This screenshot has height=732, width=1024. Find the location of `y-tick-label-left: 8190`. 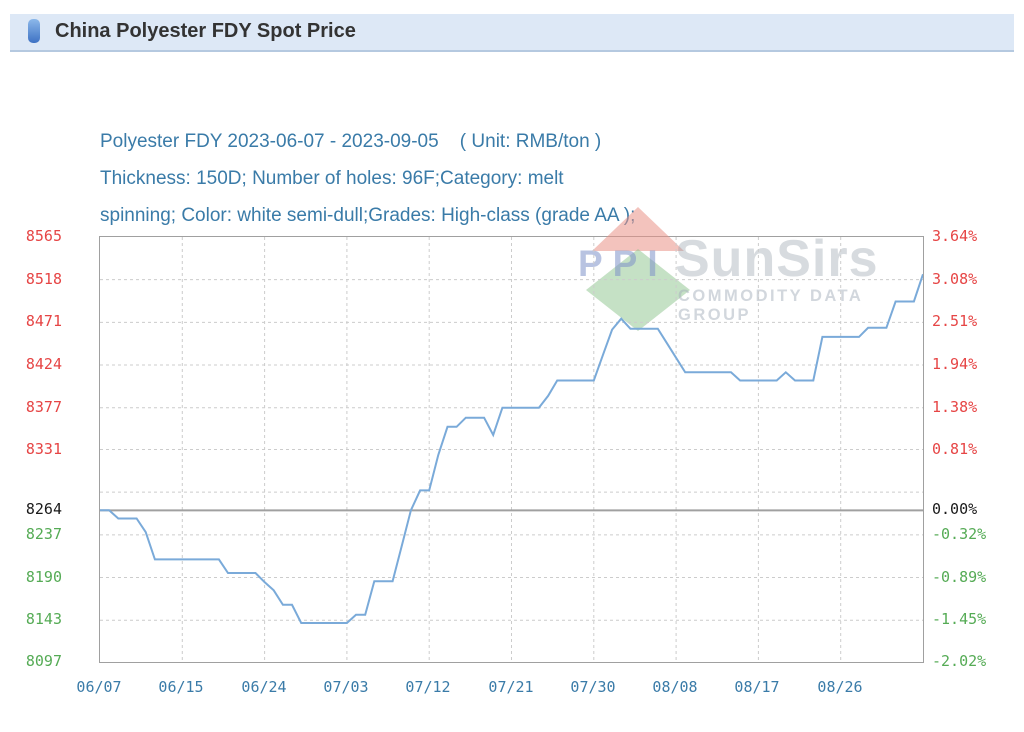

y-tick-label-left: 8190 is located at coordinates (43, 577).